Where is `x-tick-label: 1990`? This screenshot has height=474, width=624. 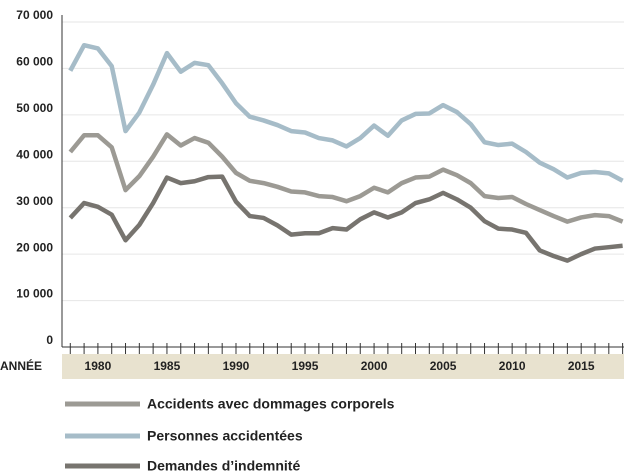
x-tick-label: 1990 is located at coordinates (236, 366).